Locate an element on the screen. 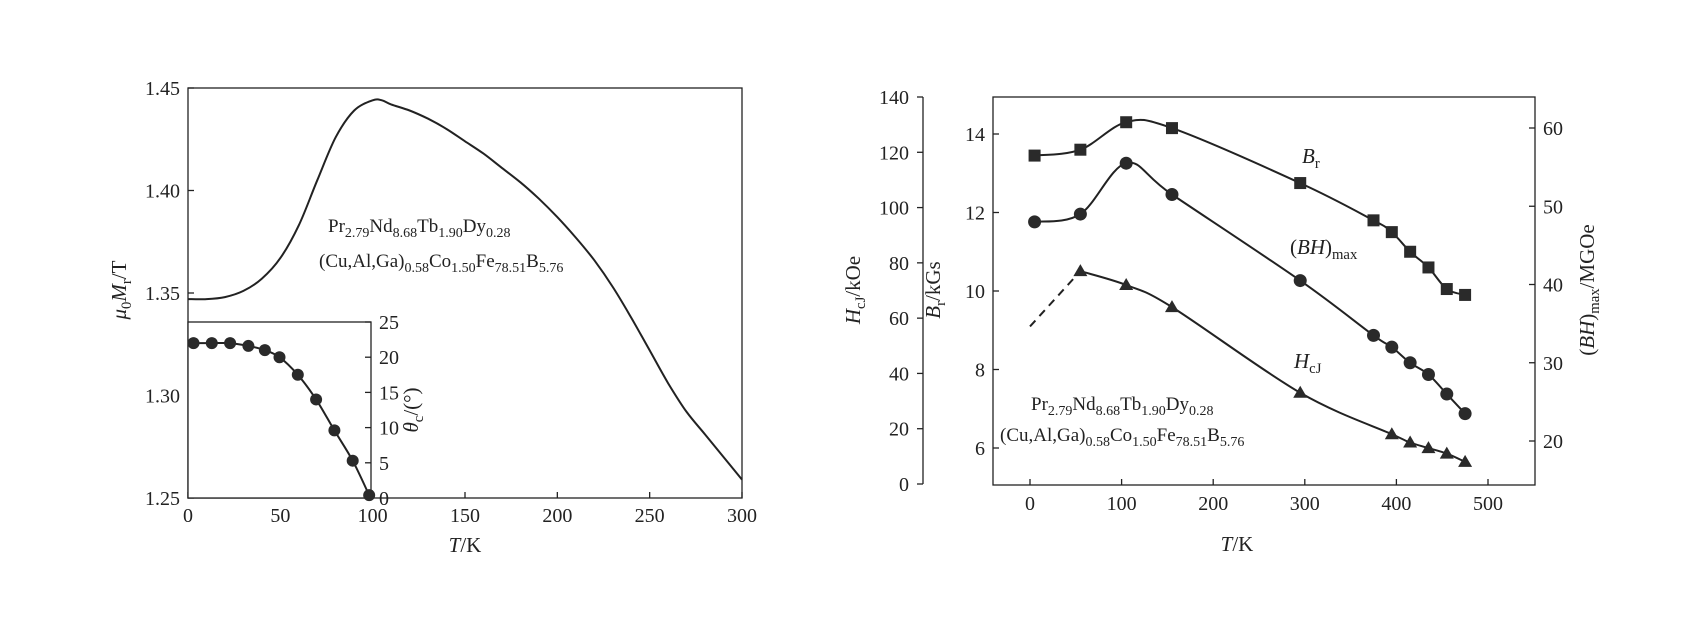 The height and width of the screenshot is (634, 1702). inset-frame is located at coordinates (279, 410).